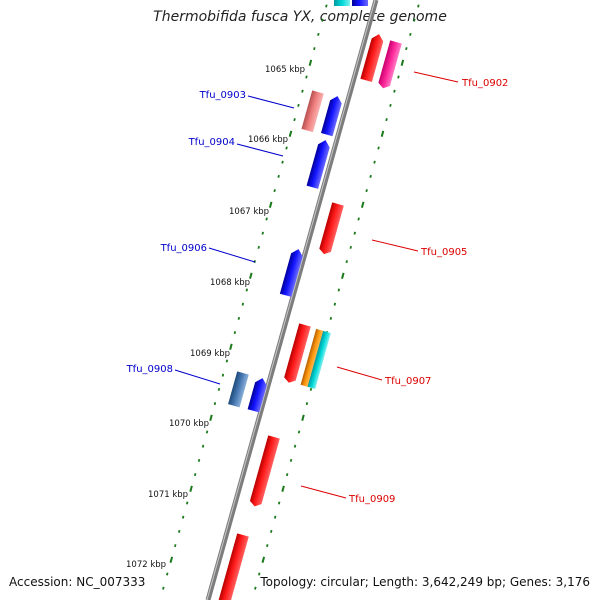 The image size is (600, 600). I want to click on gene-label-tfu-0908: Tfu_0908, so click(149, 369).